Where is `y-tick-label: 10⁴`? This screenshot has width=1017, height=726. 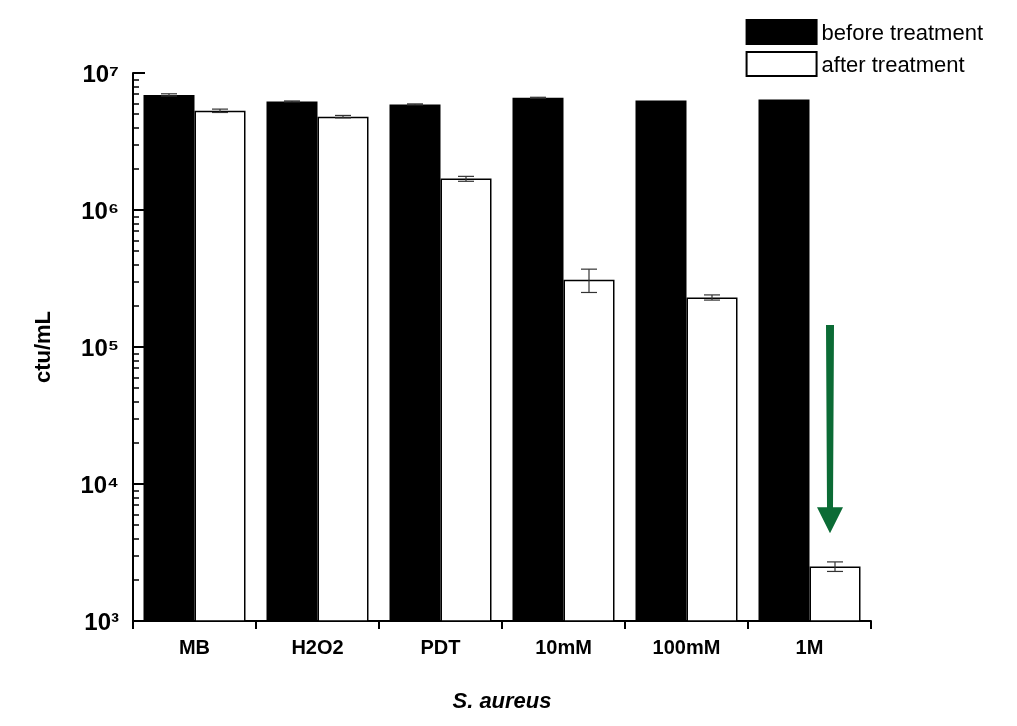 y-tick-label: 10⁴ is located at coordinates (99, 484).